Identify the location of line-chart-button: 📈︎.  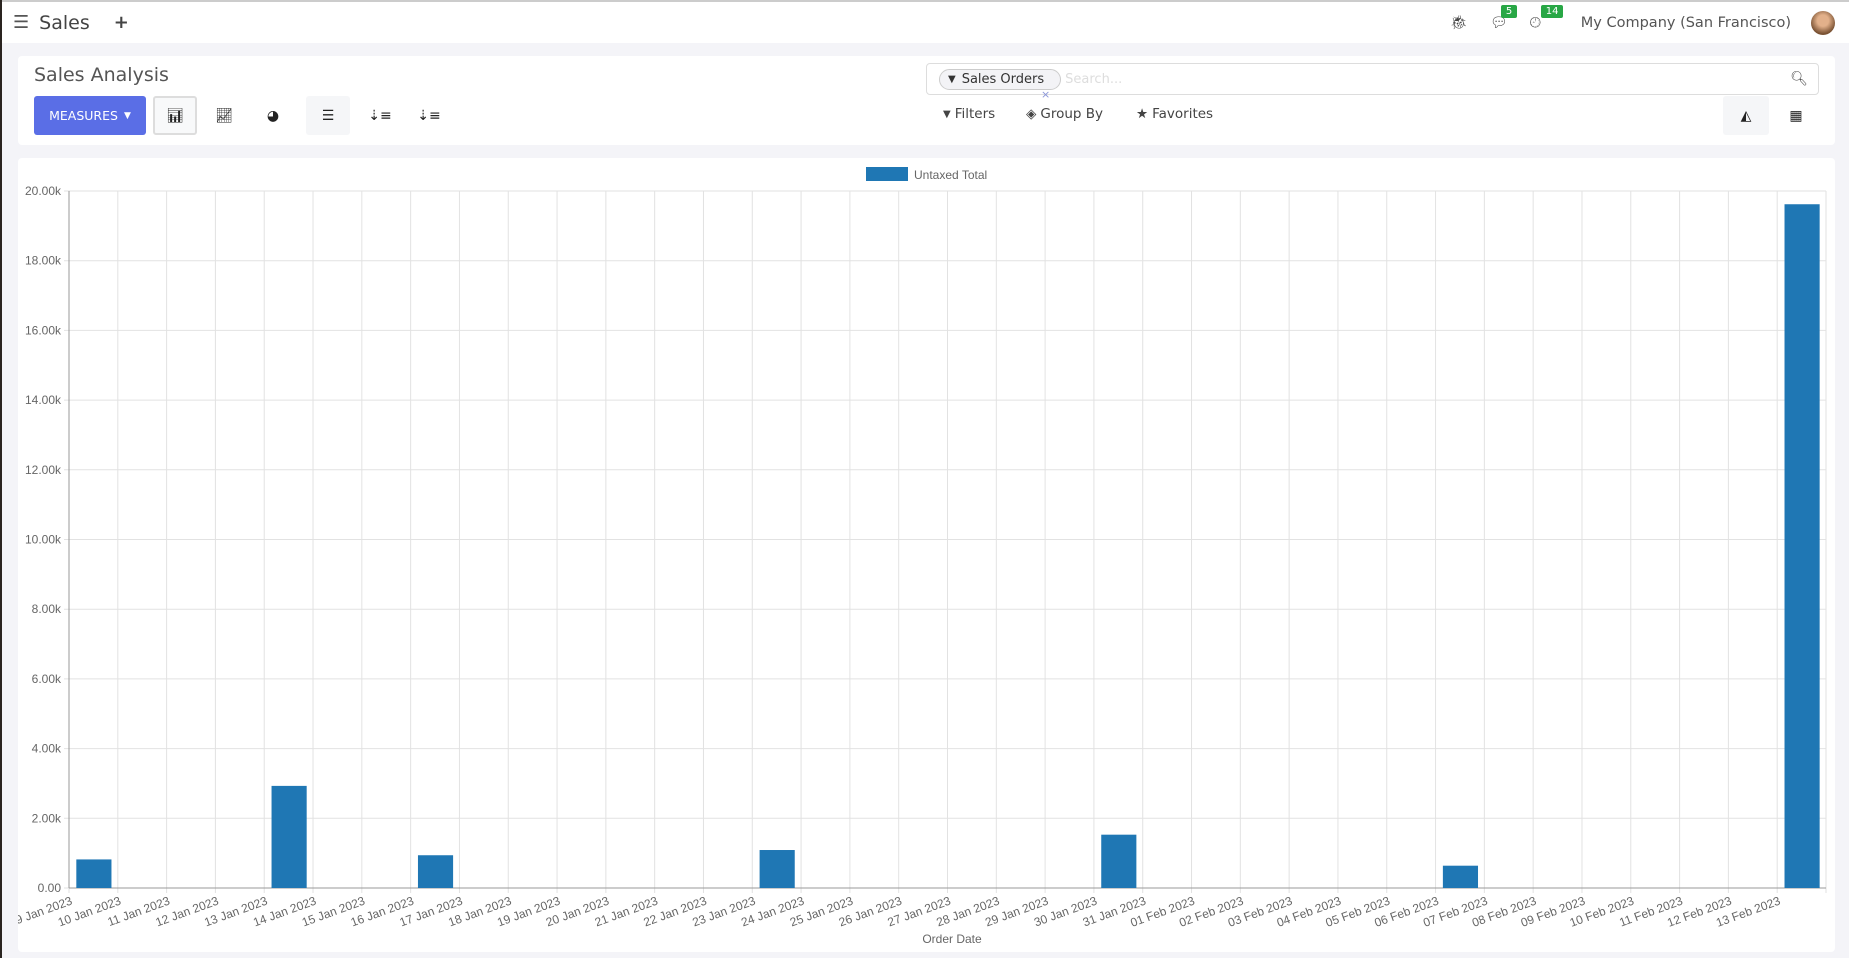
(224, 115).